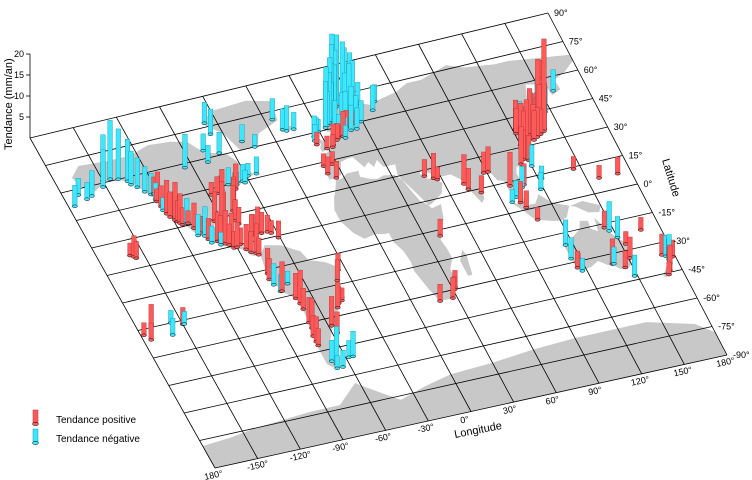  I want to click on y-tick-label: 90°, so click(561, 13).